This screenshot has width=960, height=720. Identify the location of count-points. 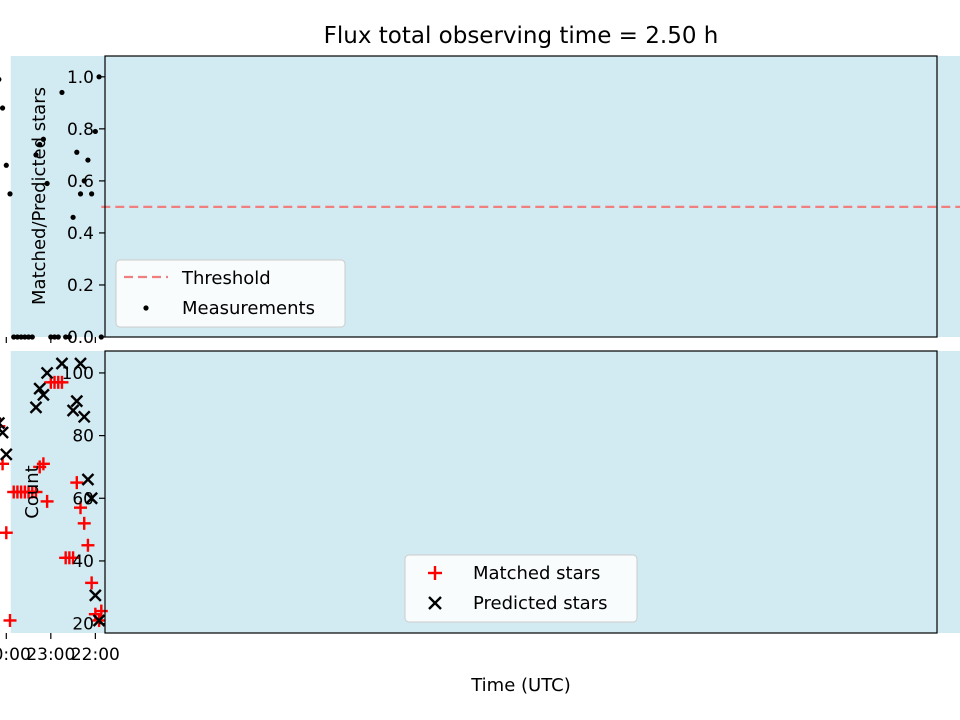
(54, 492).